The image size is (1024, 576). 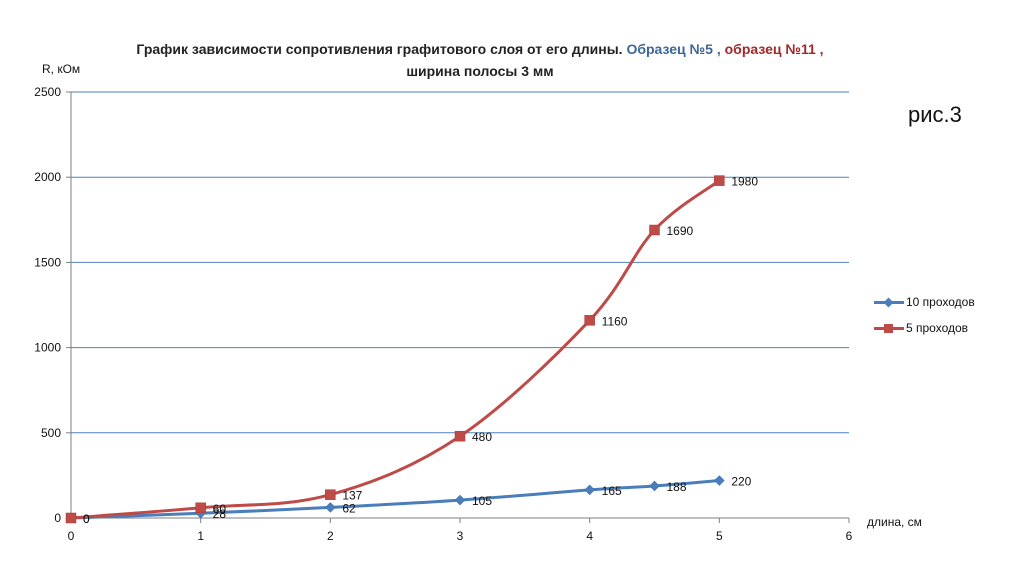 I want to click on chart-title-sample-a: Образец №5 ,, so click(x=673, y=49).